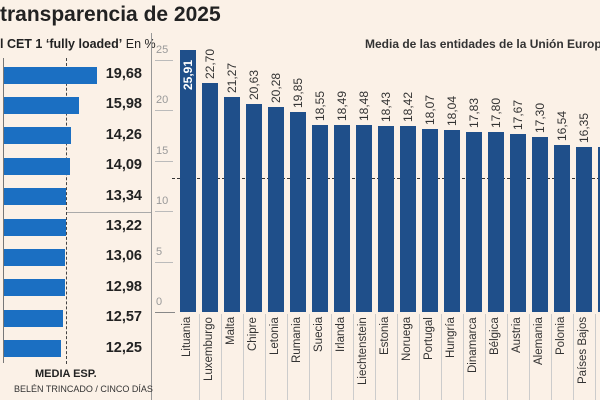 Image resolution: width=600 pixels, height=400 pixels. Describe the element at coordinates (473, 345) in the screenshot. I see `category-label: Dinamarca` at that location.